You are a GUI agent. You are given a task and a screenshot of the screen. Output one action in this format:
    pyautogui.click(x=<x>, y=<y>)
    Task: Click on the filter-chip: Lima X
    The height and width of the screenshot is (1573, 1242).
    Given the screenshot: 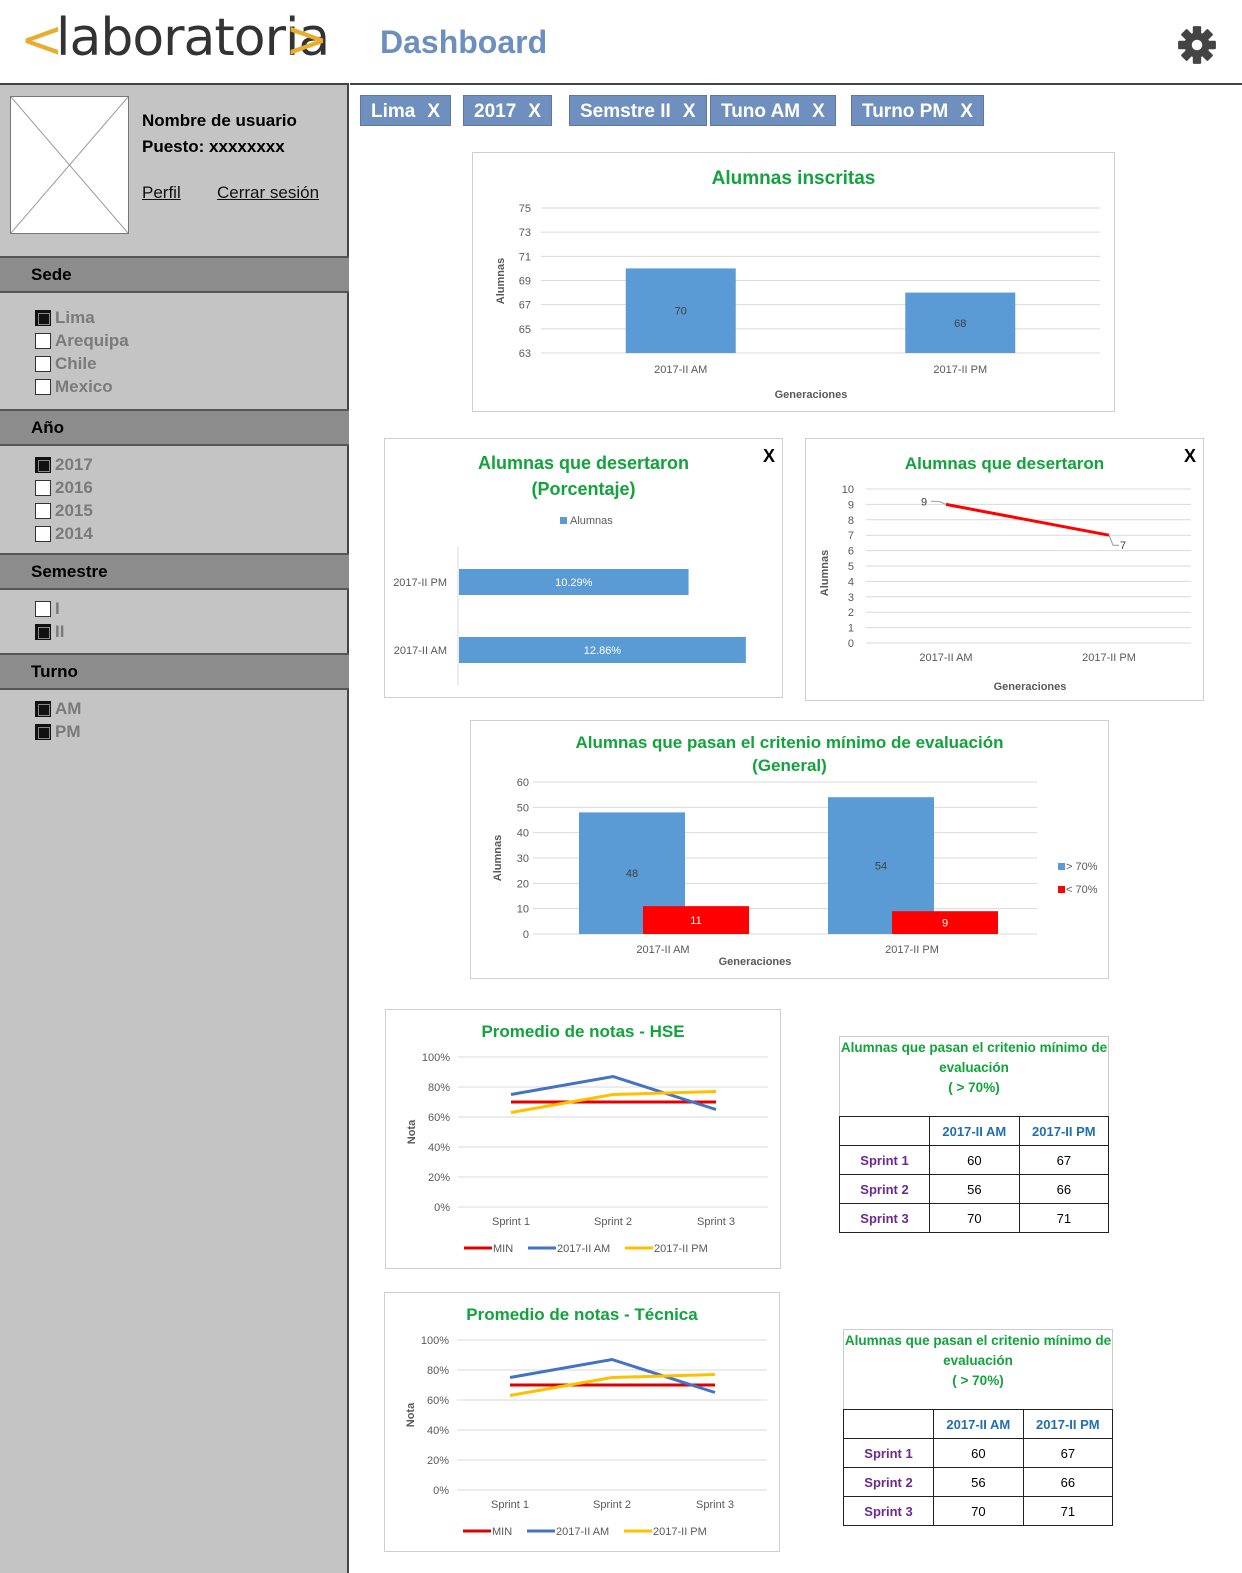 What is the action you would take?
    pyautogui.click(x=406, y=110)
    